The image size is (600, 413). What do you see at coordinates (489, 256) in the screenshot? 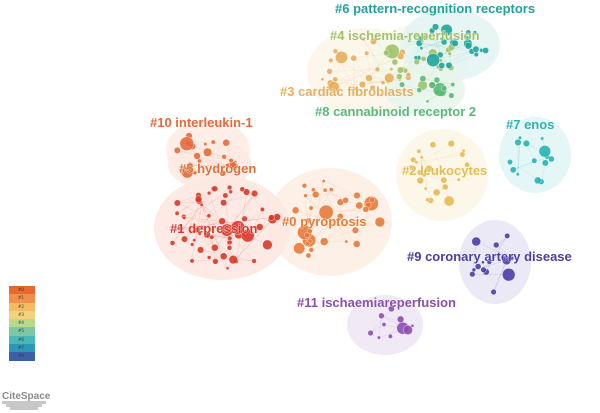
I see `cluster-label-9: #9 coronary artery disease` at bounding box center [489, 256].